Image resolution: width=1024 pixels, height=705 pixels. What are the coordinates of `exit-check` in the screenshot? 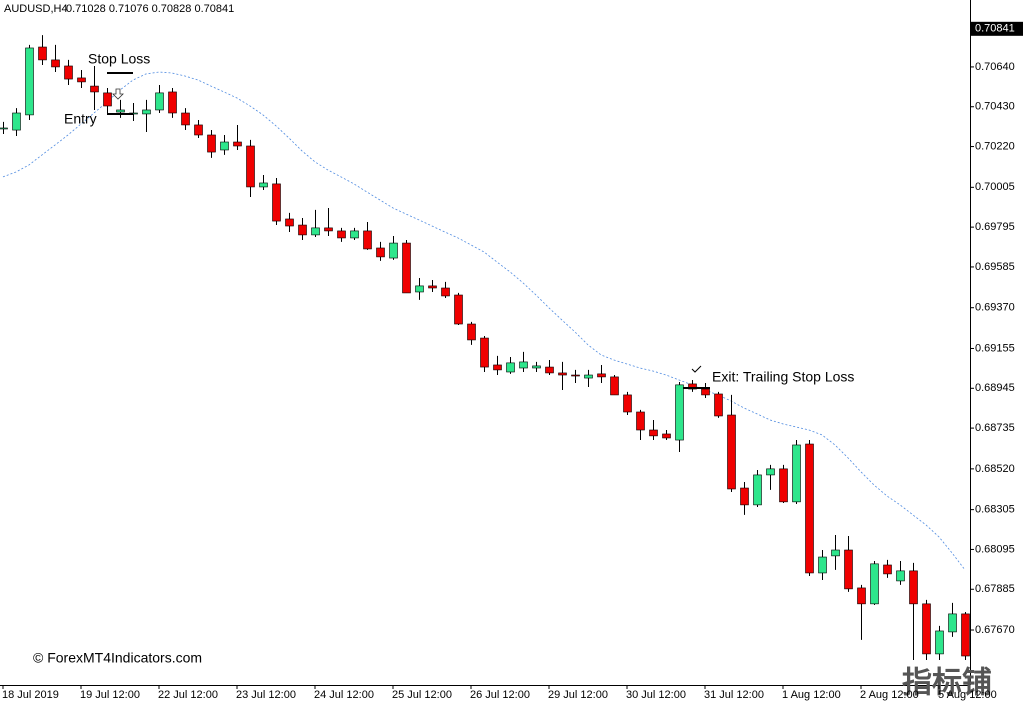 It's located at (696, 369).